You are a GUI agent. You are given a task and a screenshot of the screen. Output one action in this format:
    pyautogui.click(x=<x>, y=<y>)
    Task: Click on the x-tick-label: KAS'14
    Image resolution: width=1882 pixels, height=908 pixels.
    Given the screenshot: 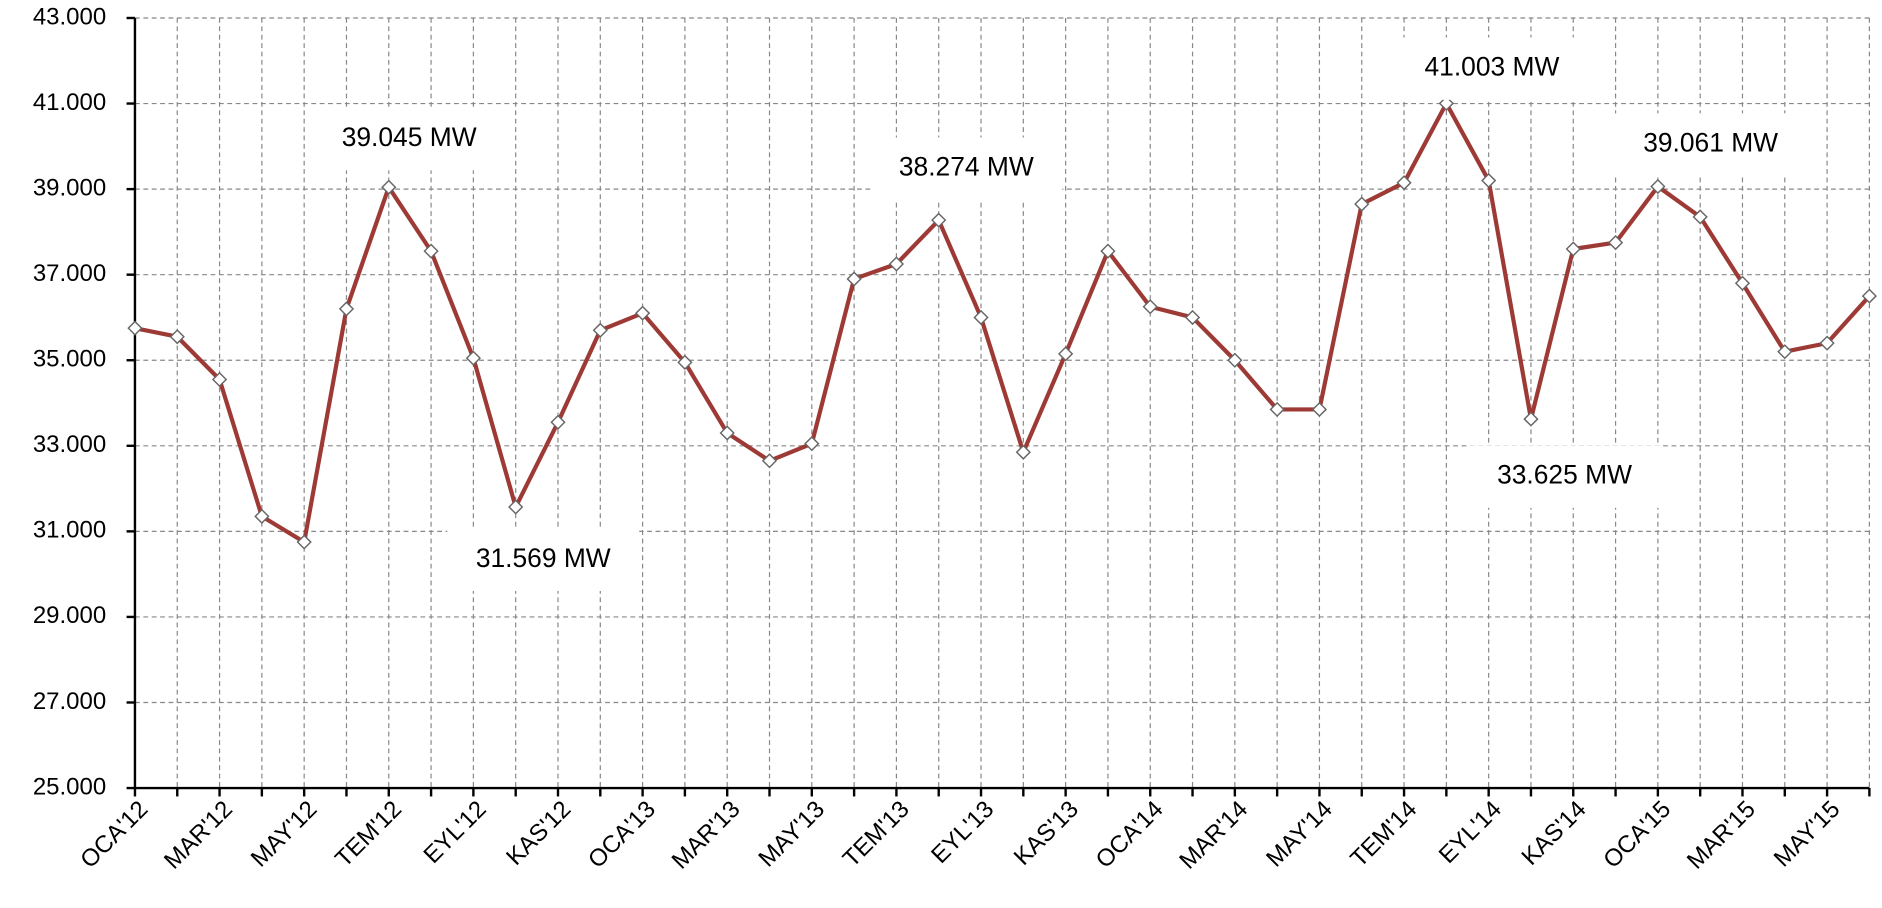 What is the action you would take?
    pyautogui.click(x=1553, y=833)
    